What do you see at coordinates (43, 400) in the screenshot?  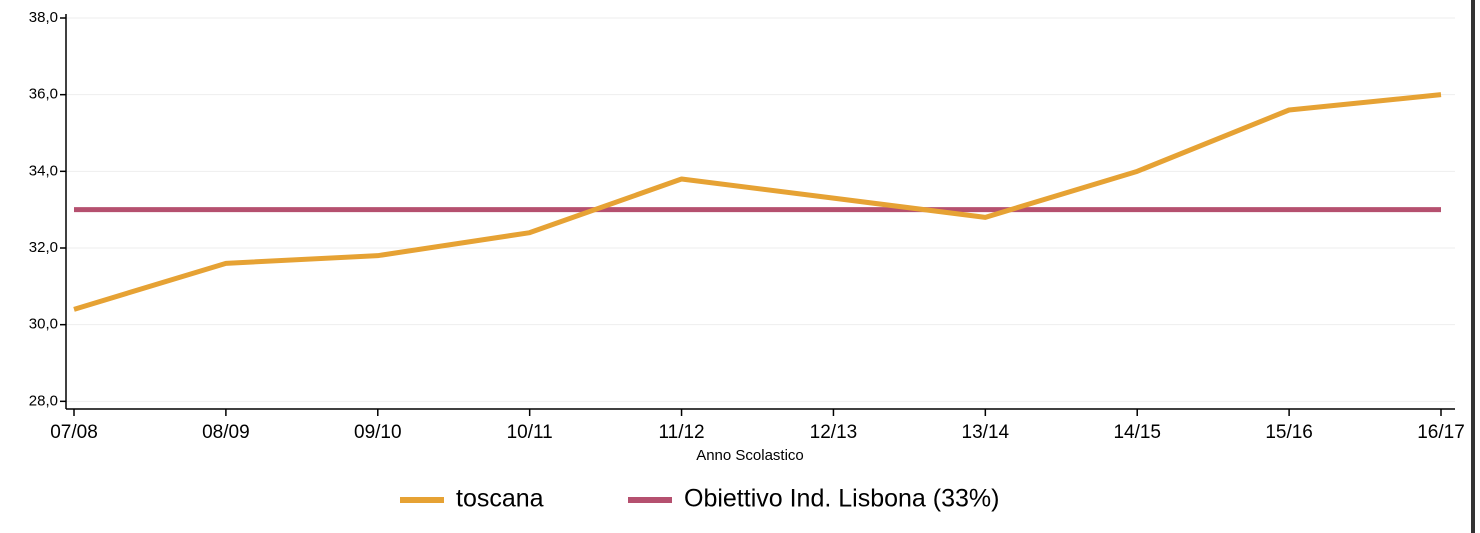 I see `y-tick-label: 28,0` at bounding box center [43, 400].